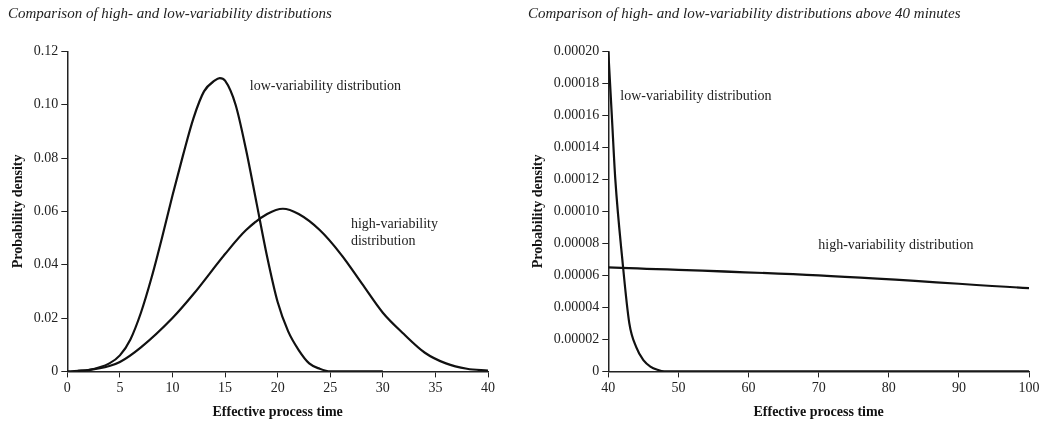 This screenshot has height=427, width=1051. I want to click on y-tick-label: 0.02, so click(46, 317).